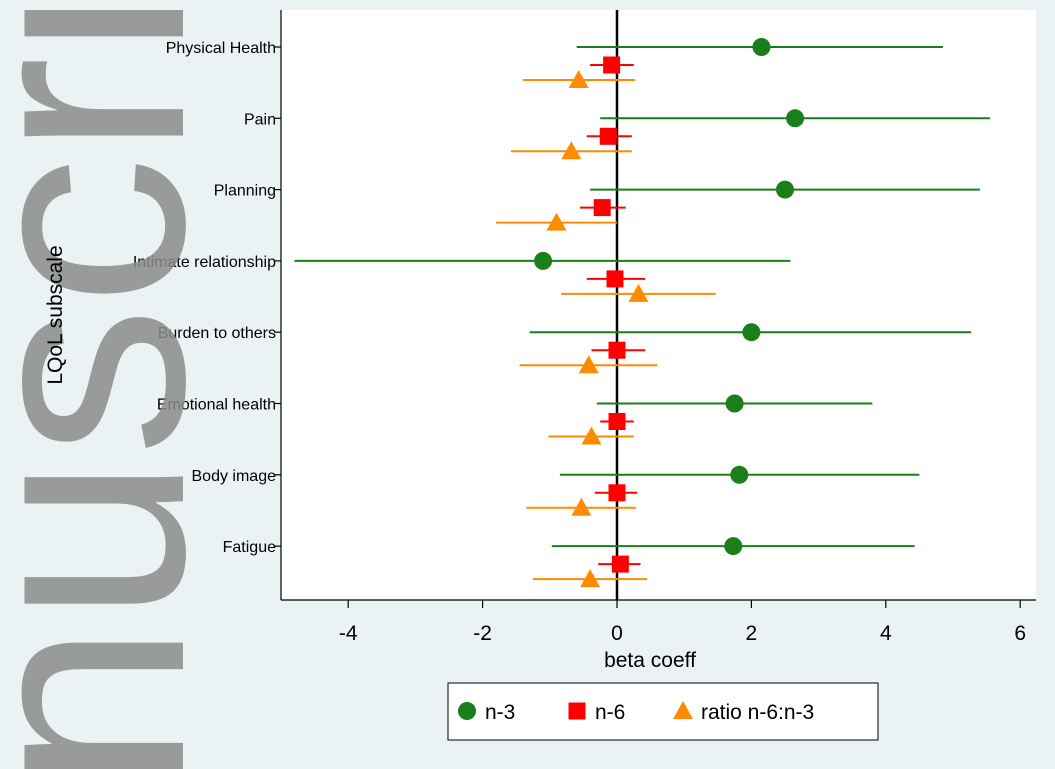 Image resolution: width=1055 pixels, height=769 pixels. I want to click on x-axis-ticks: -4 -2 0 2 4 6, so click(682, 622).